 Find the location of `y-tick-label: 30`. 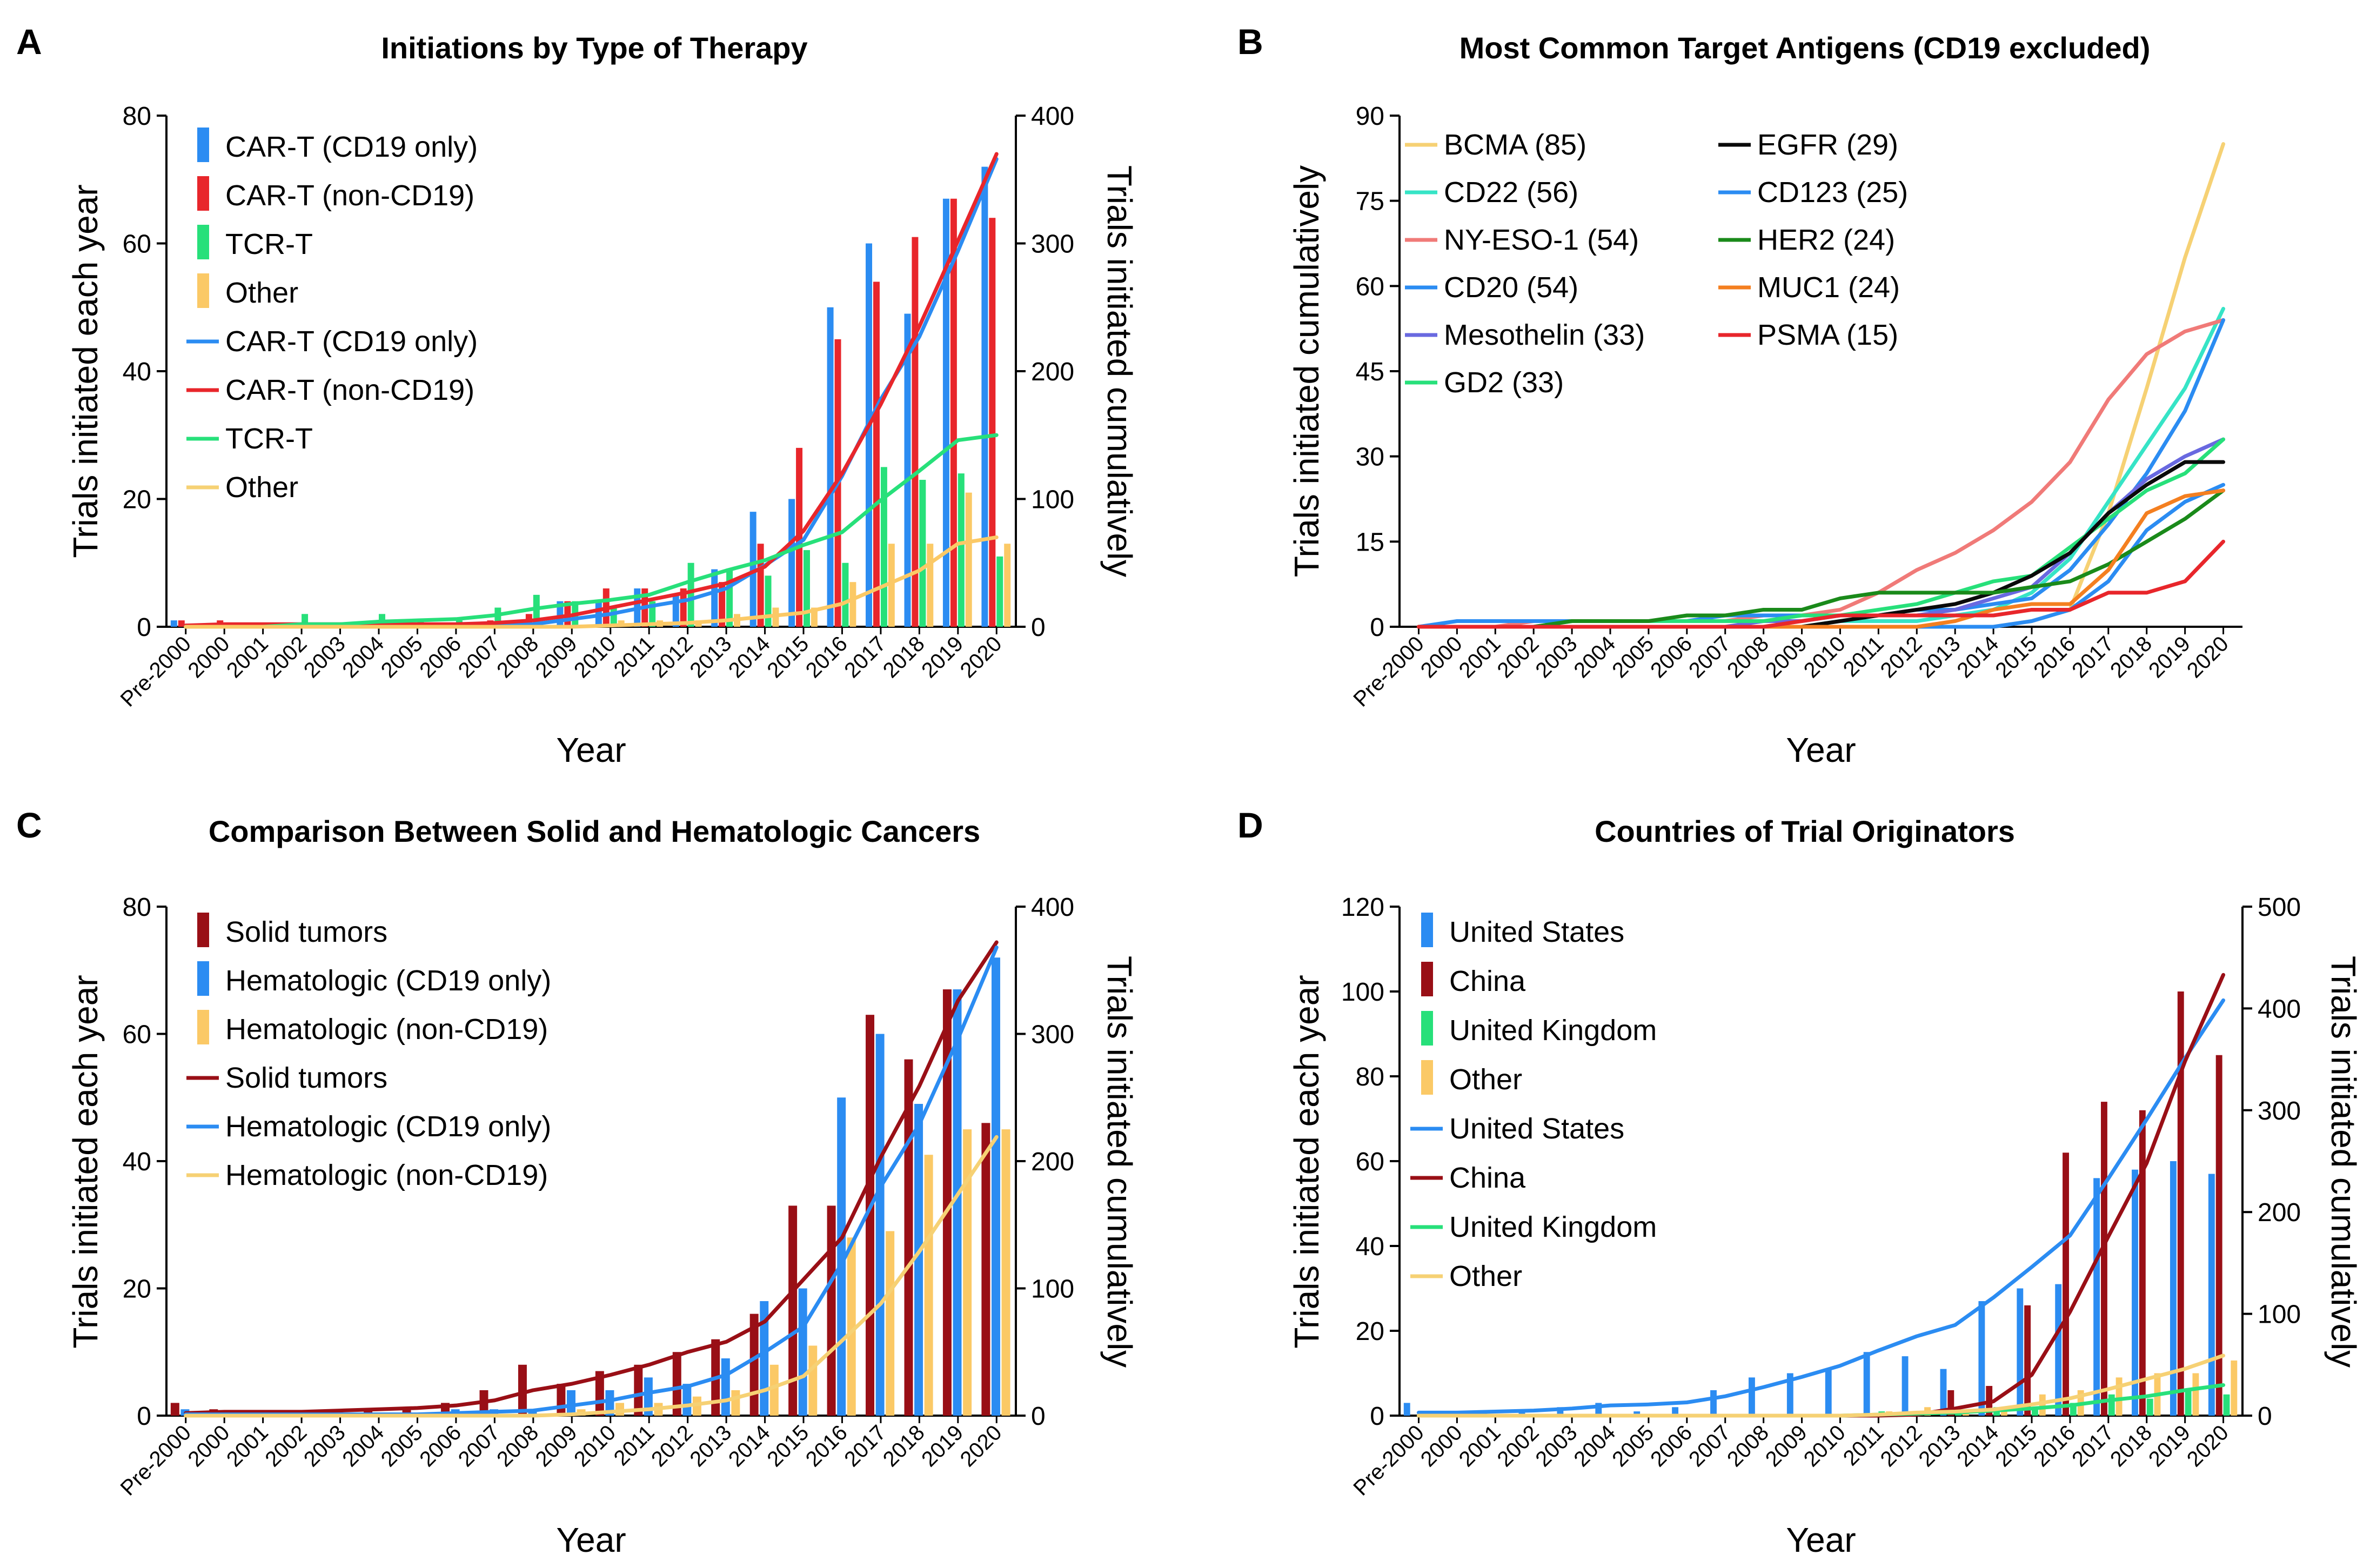

y-tick-label: 30 is located at coordinates (1370, 457).